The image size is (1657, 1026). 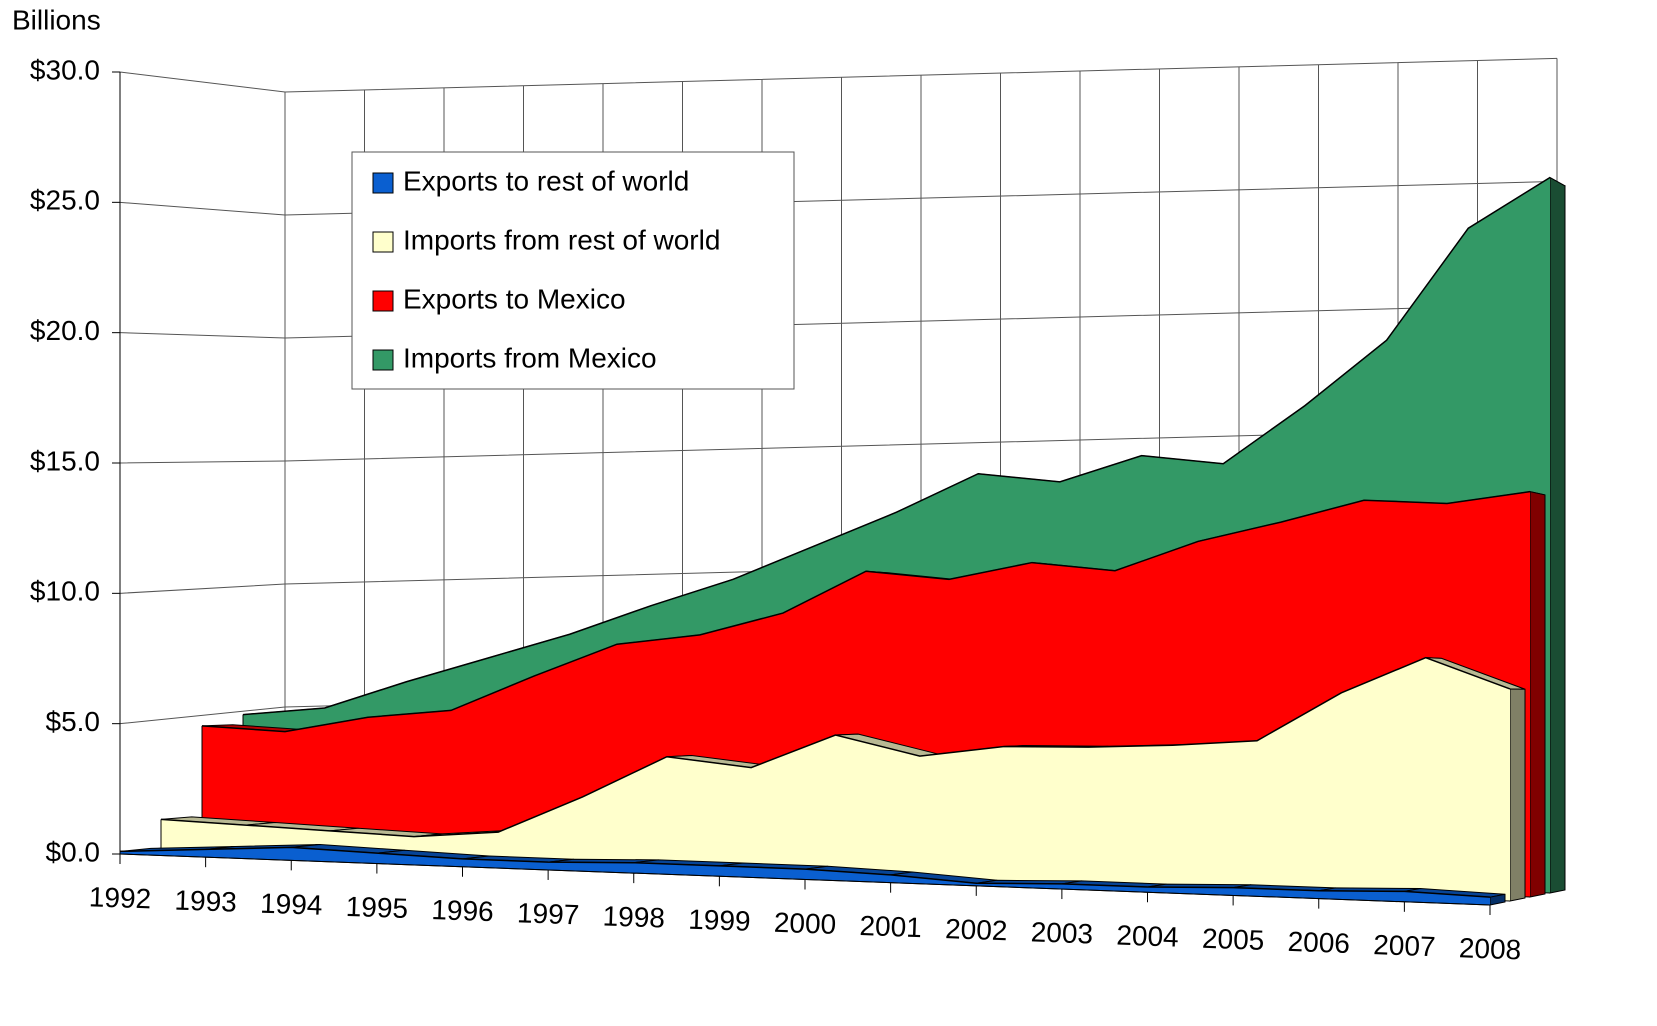 I want to click on x-tick-label: 1998, so click(x=633, y=916).